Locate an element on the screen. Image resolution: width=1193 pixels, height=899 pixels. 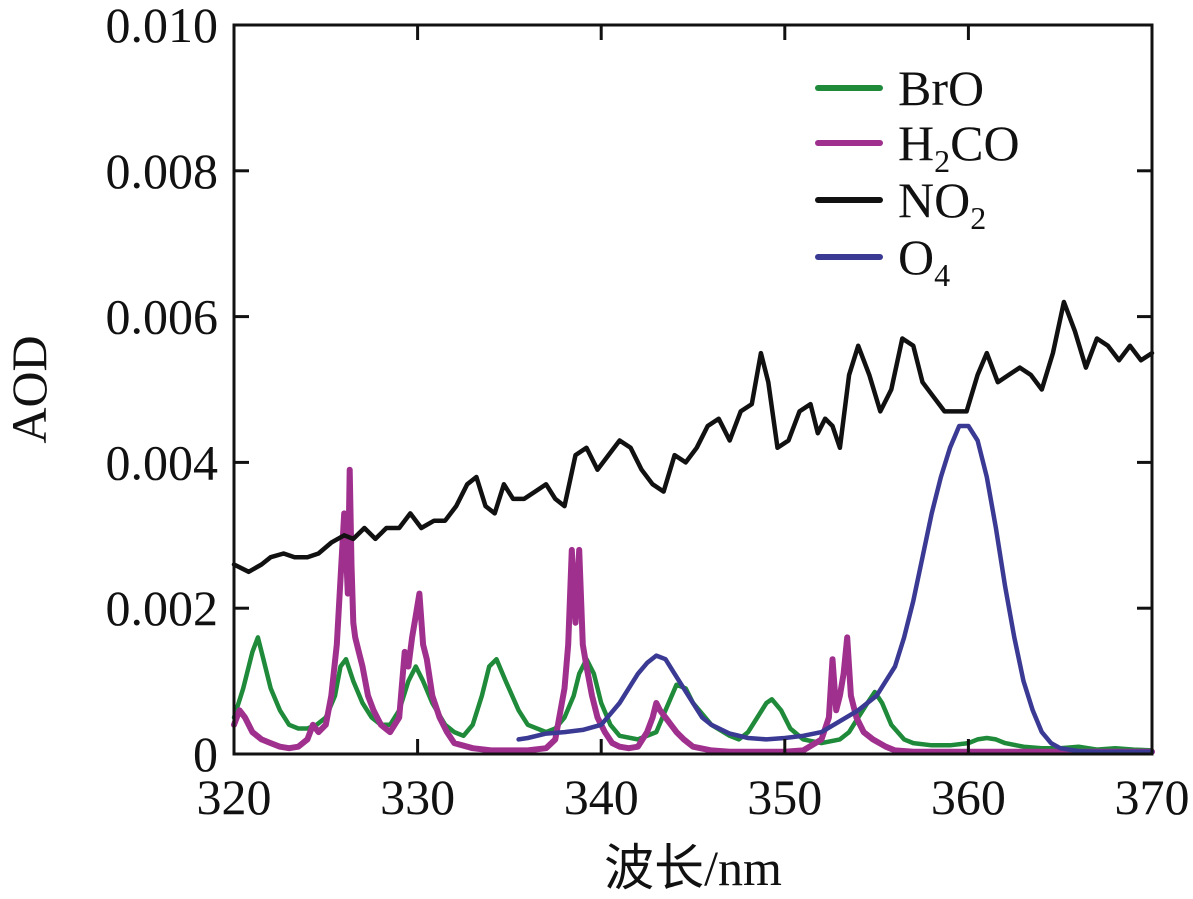
legend-label-h2co: H2CO is located at coordinates (959, 147).